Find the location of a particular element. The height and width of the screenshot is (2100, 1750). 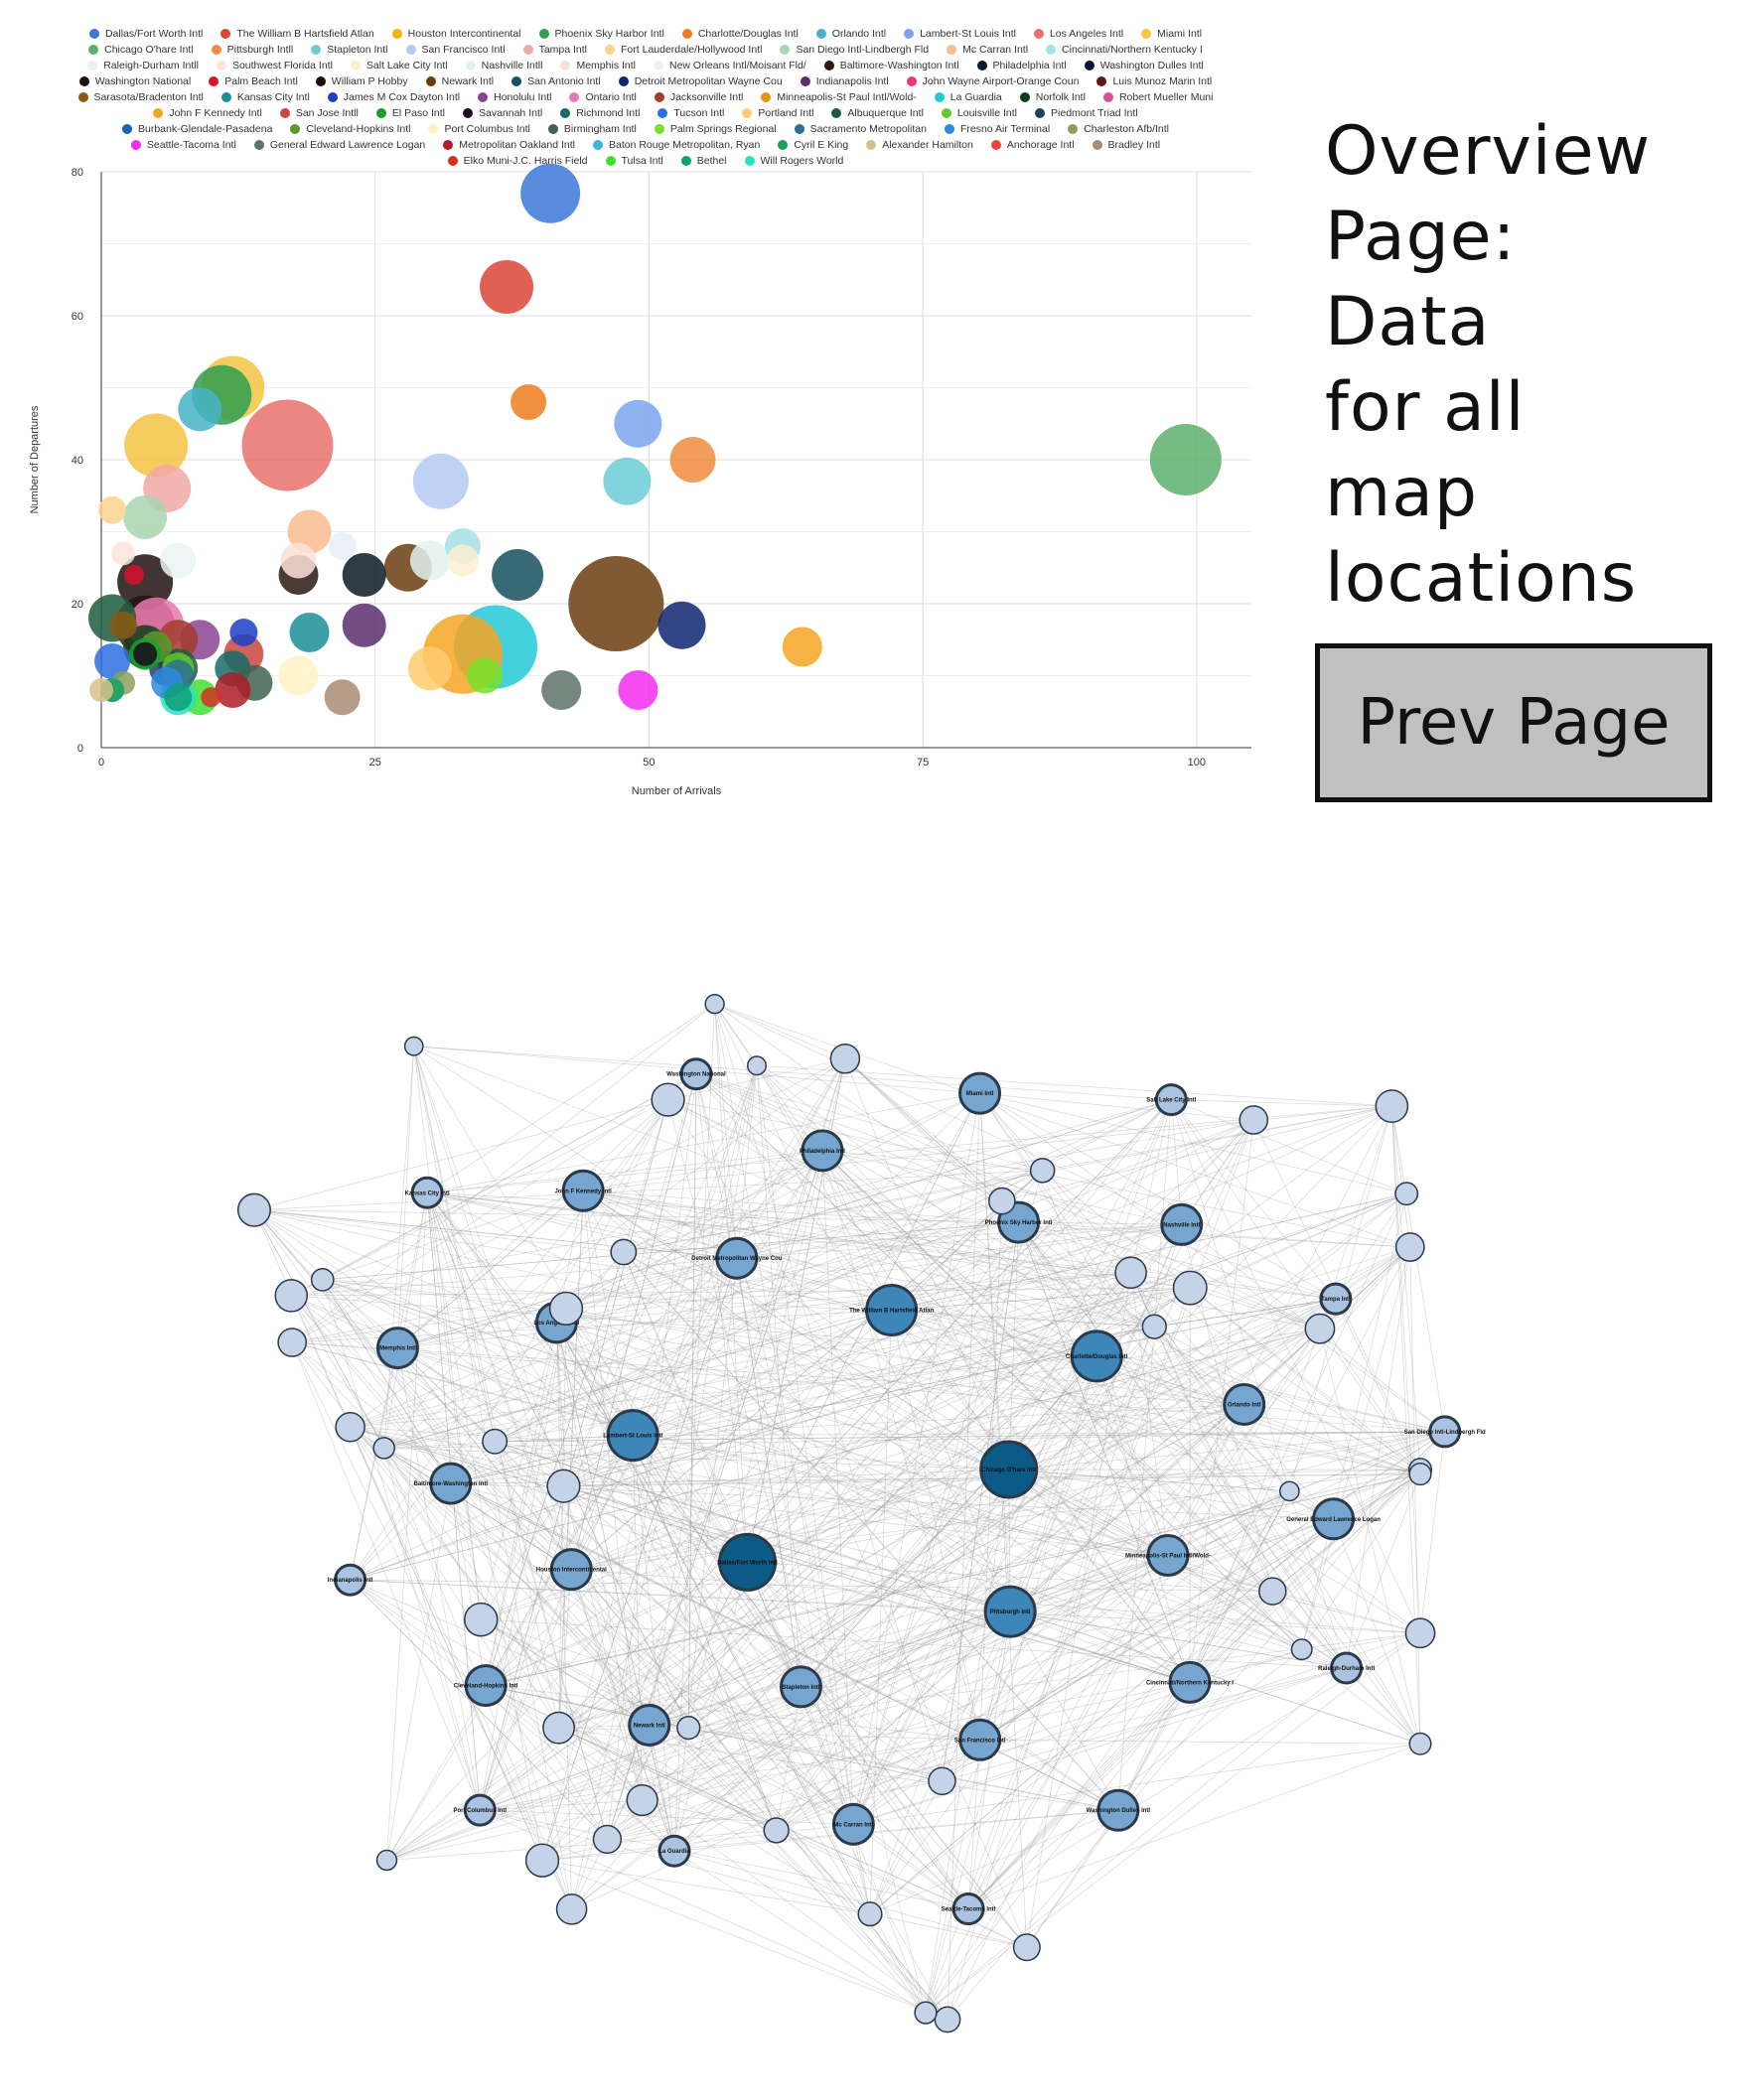

bubble-point: Palm Beach Intl is located at coordinates (134, 575).